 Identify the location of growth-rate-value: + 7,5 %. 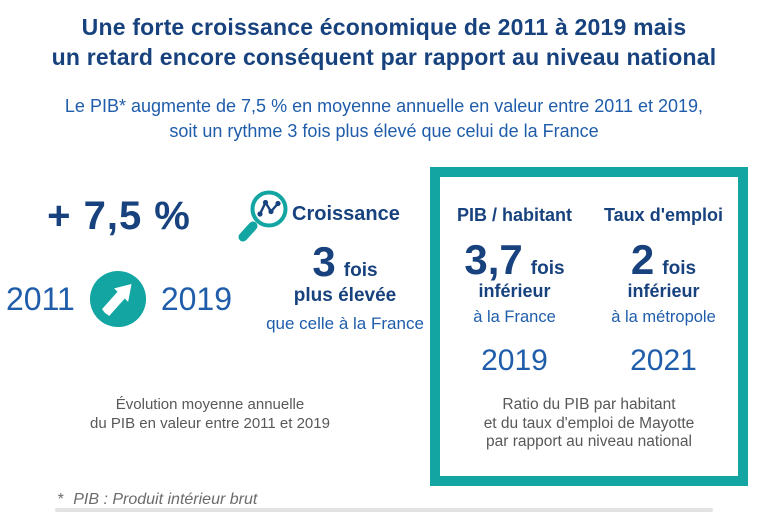
(119, 216).